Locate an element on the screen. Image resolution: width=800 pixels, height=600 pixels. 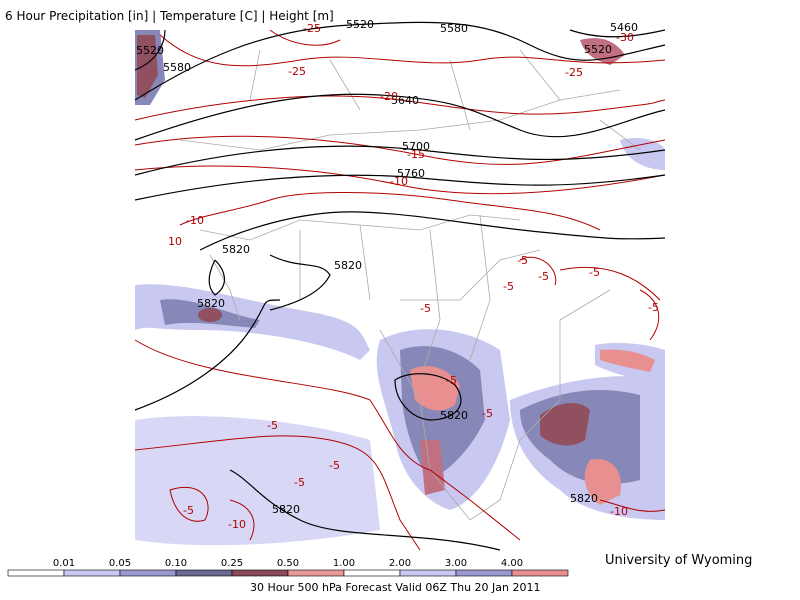
colorbar-label: 0.01 is located at coordinates (64, 563).